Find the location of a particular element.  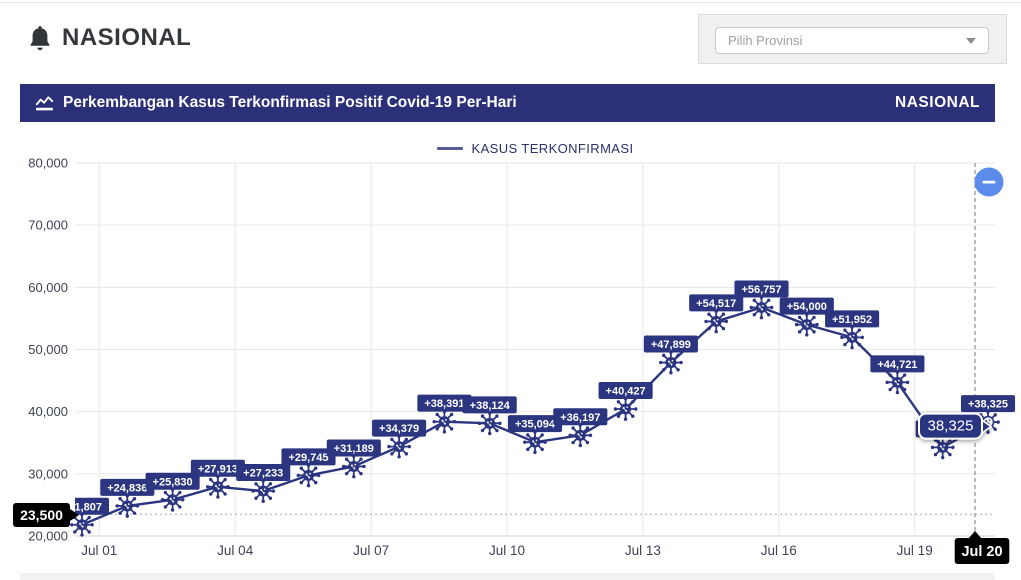

svg-text: +21,807 is located at coordinates (82, 507).